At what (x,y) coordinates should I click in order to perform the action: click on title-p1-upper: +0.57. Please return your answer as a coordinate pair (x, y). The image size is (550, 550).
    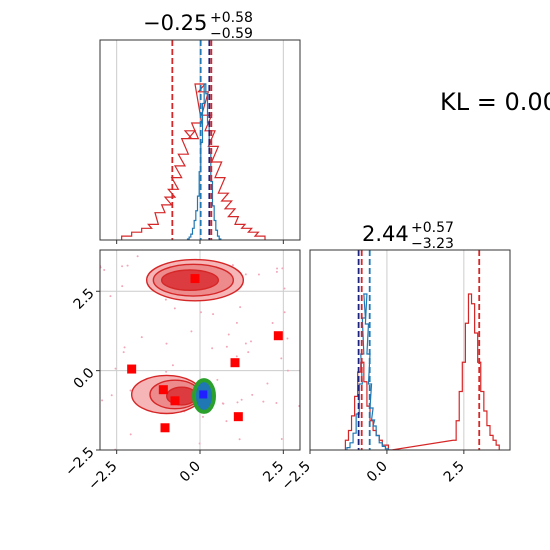
    Looking at the image, I should click on (432, 228).